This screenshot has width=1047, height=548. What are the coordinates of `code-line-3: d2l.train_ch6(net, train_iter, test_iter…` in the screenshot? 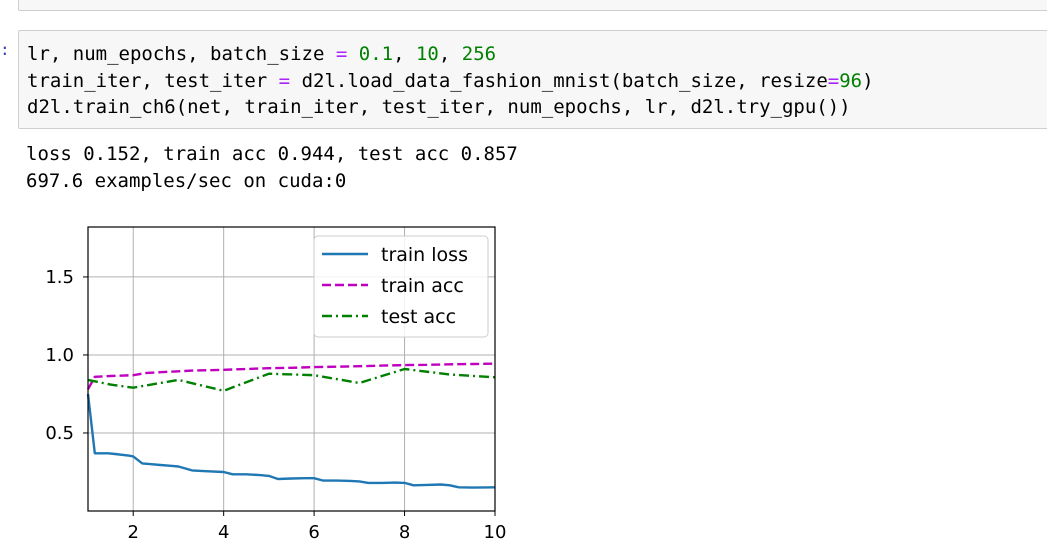 It's located at (439, 107).